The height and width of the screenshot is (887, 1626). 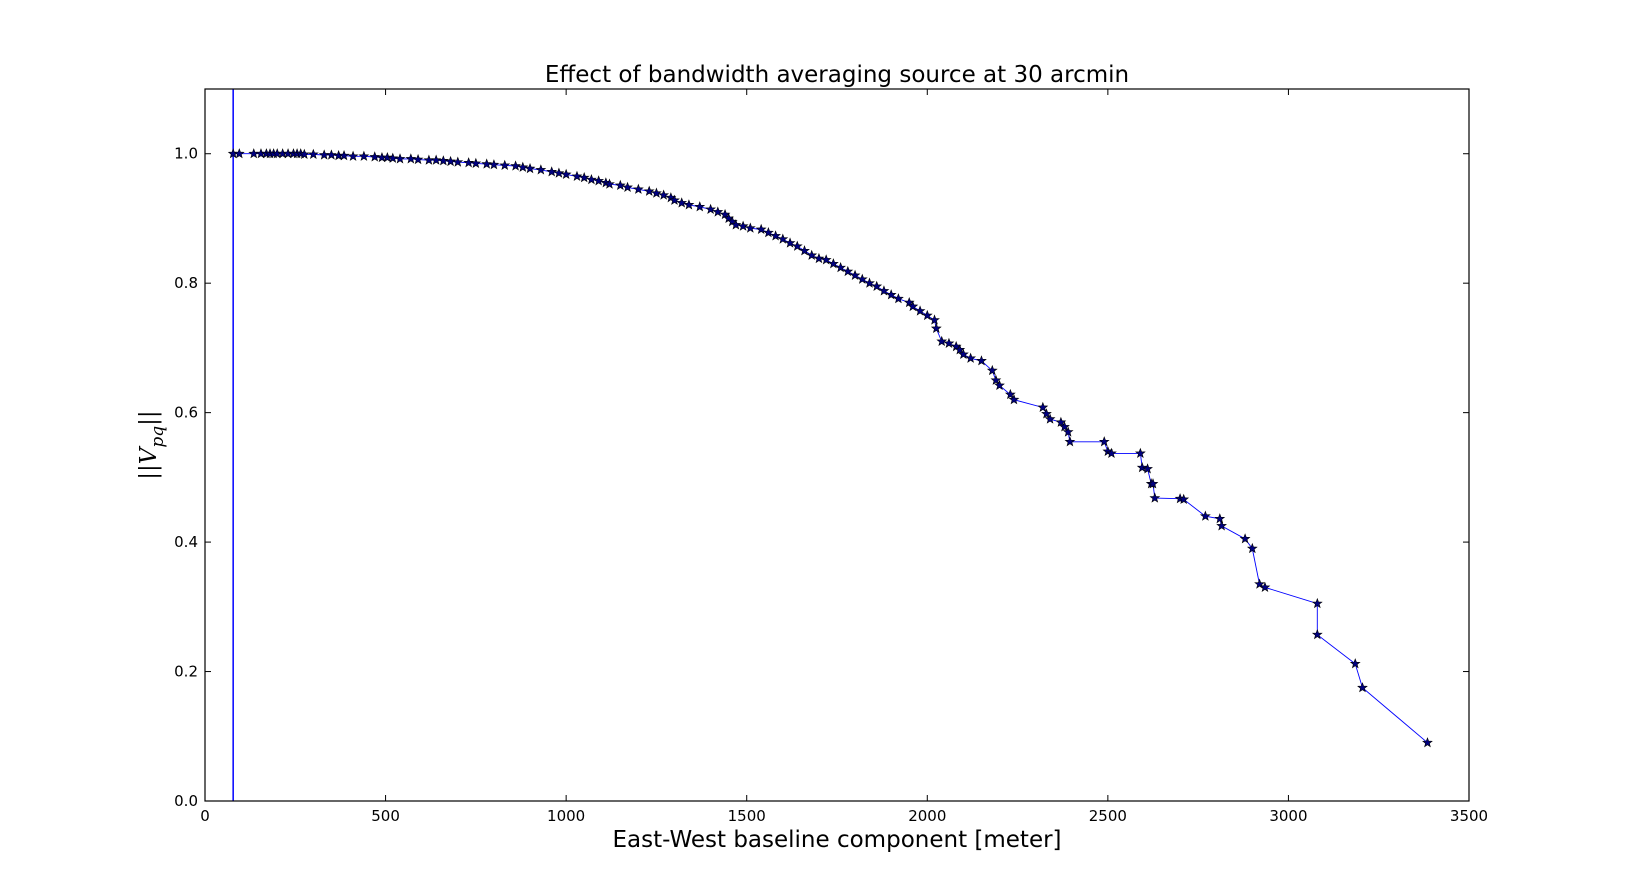 I want to click on y-tick-label: 0.4, so click(x=186, y=542).